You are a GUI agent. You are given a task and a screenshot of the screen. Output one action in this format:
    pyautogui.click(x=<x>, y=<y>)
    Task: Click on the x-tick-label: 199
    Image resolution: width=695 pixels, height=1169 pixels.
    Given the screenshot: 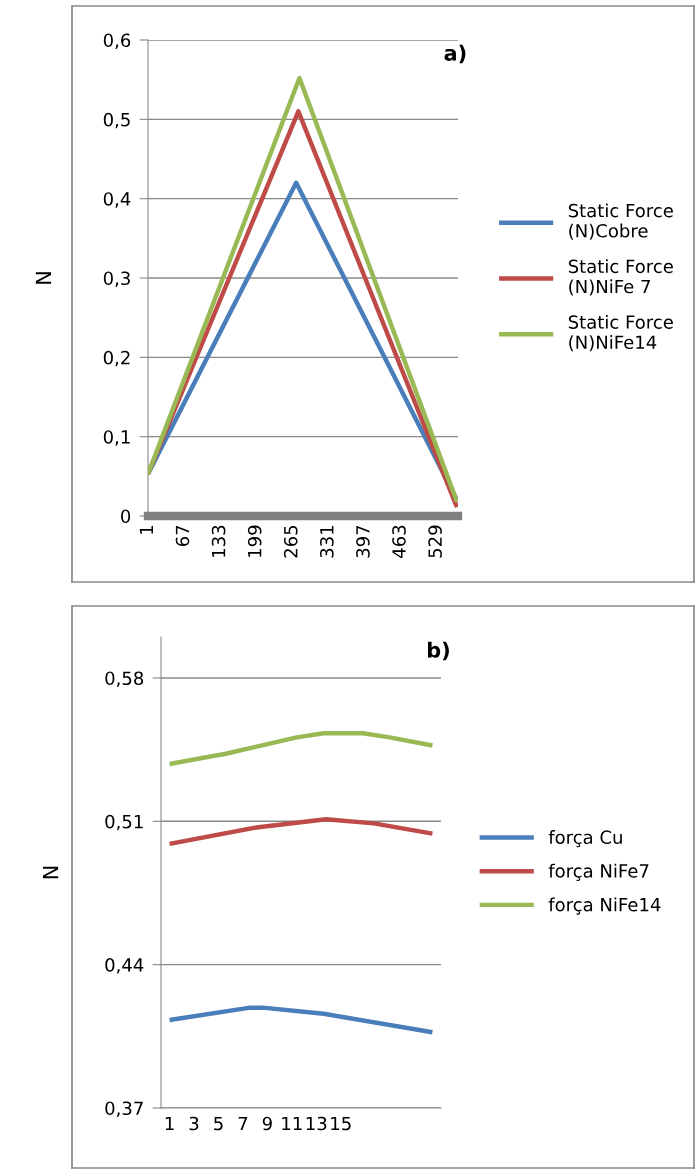 What is the action you would take?
    pyautogui.click(x=254, y=541)
    